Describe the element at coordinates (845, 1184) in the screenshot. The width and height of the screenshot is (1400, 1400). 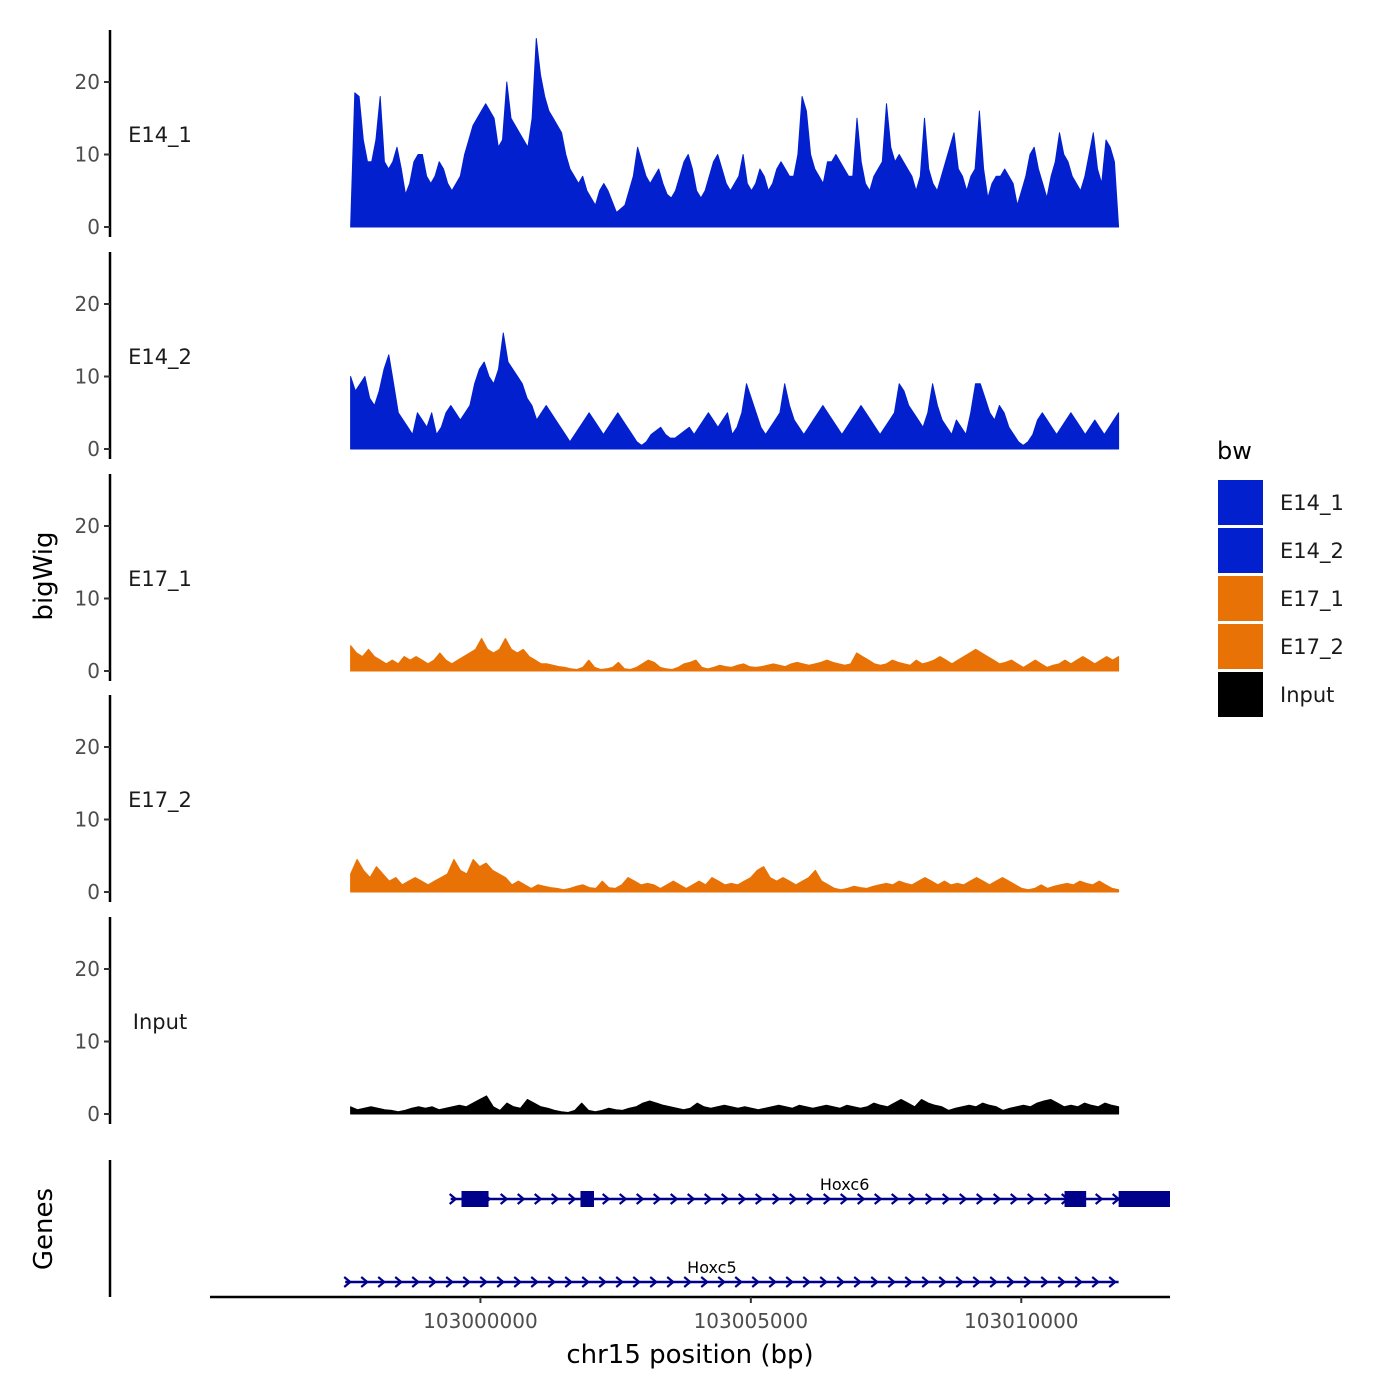
I see `gene-label-hoxc6: Hoxc6` at that location.